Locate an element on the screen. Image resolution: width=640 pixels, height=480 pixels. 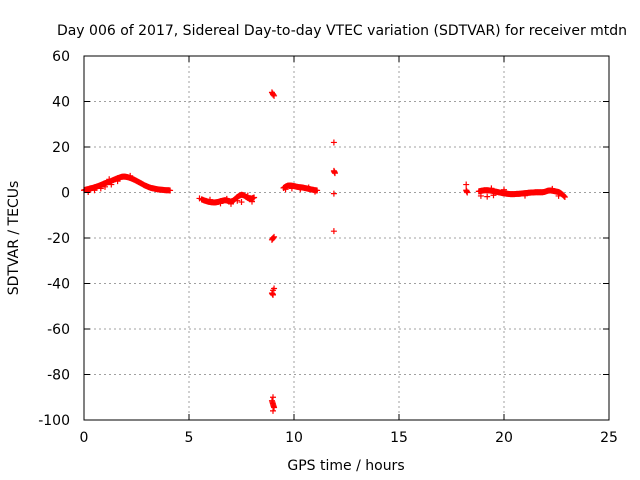
y-tick-label: -60 is located at coordinates (58, 330).